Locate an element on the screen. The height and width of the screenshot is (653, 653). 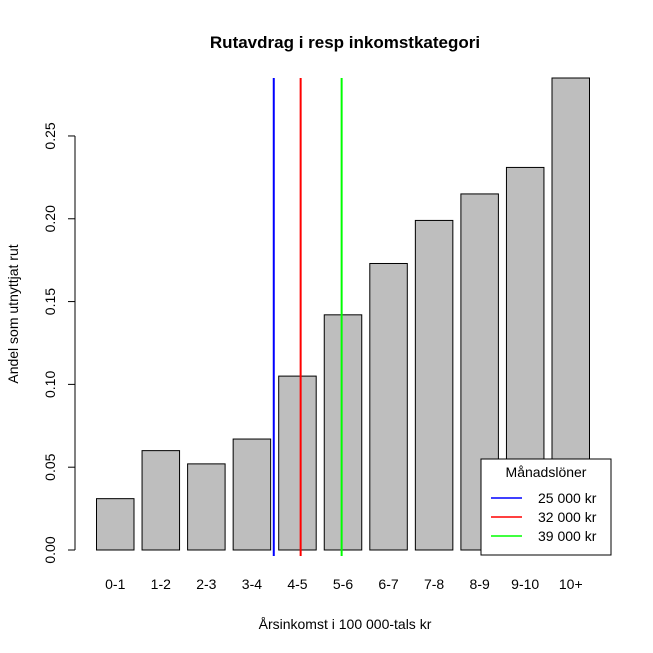
y-tick-label: 0.20 is located at coordinates (50, 218).